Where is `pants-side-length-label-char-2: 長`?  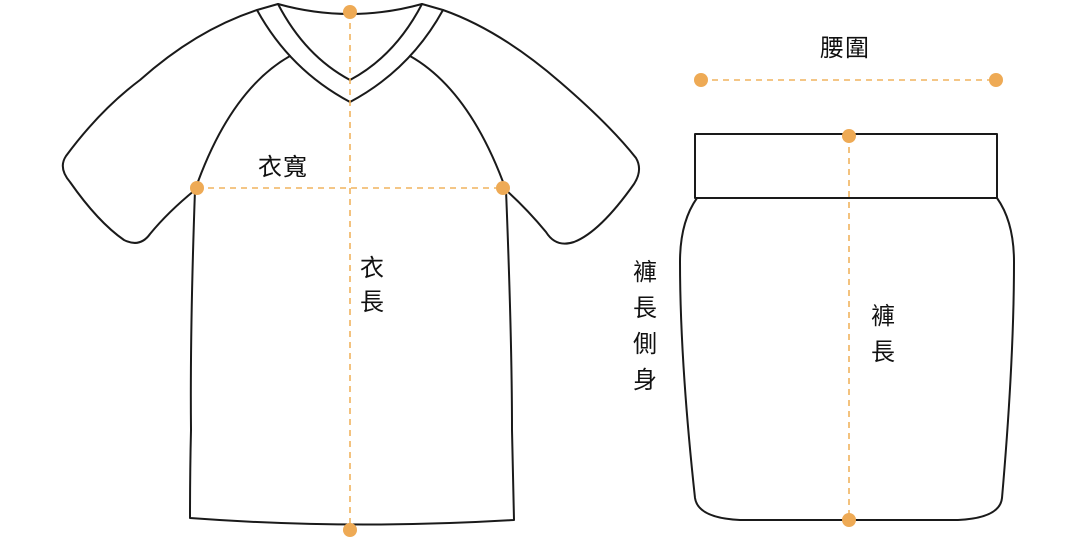 pants-side-length-label-char-2: 長 is located at coordinates (645, 308).